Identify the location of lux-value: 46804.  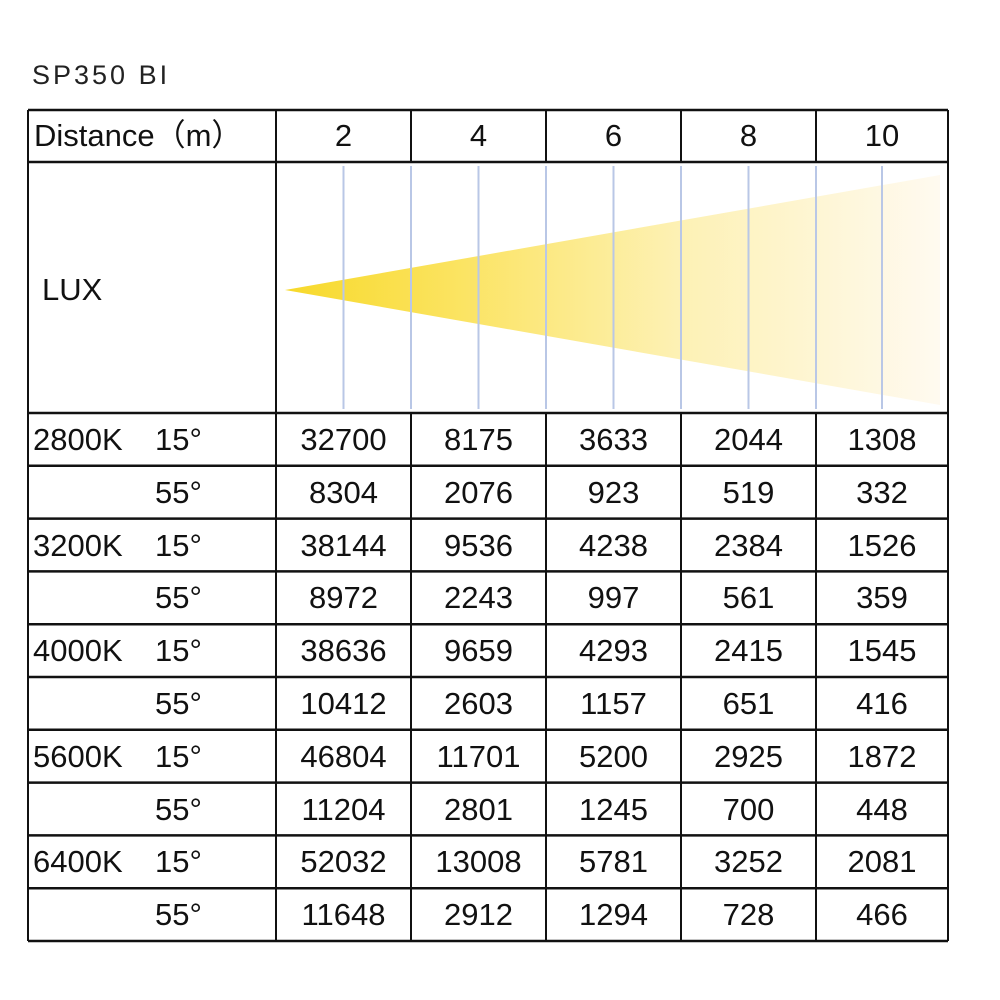
(343, 756).